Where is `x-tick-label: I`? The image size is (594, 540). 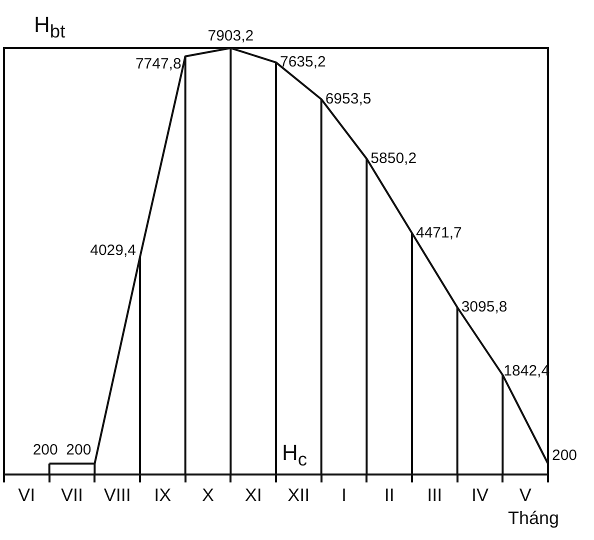 x-tick-label: I is located at coordinates (344, 495).